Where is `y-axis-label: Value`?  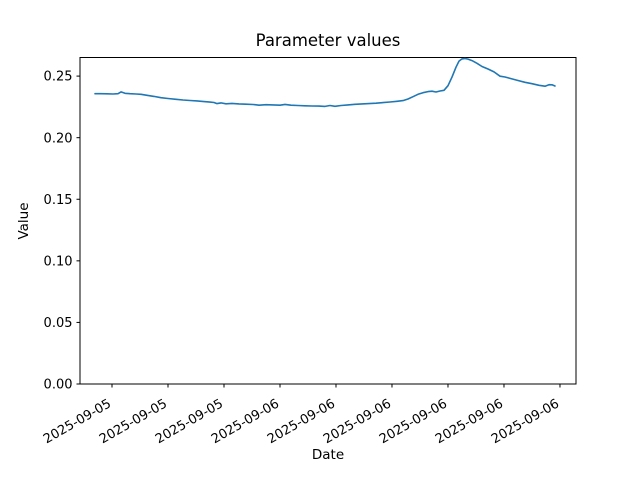 y-axis-label: Value is located at coordinates (24, 221).